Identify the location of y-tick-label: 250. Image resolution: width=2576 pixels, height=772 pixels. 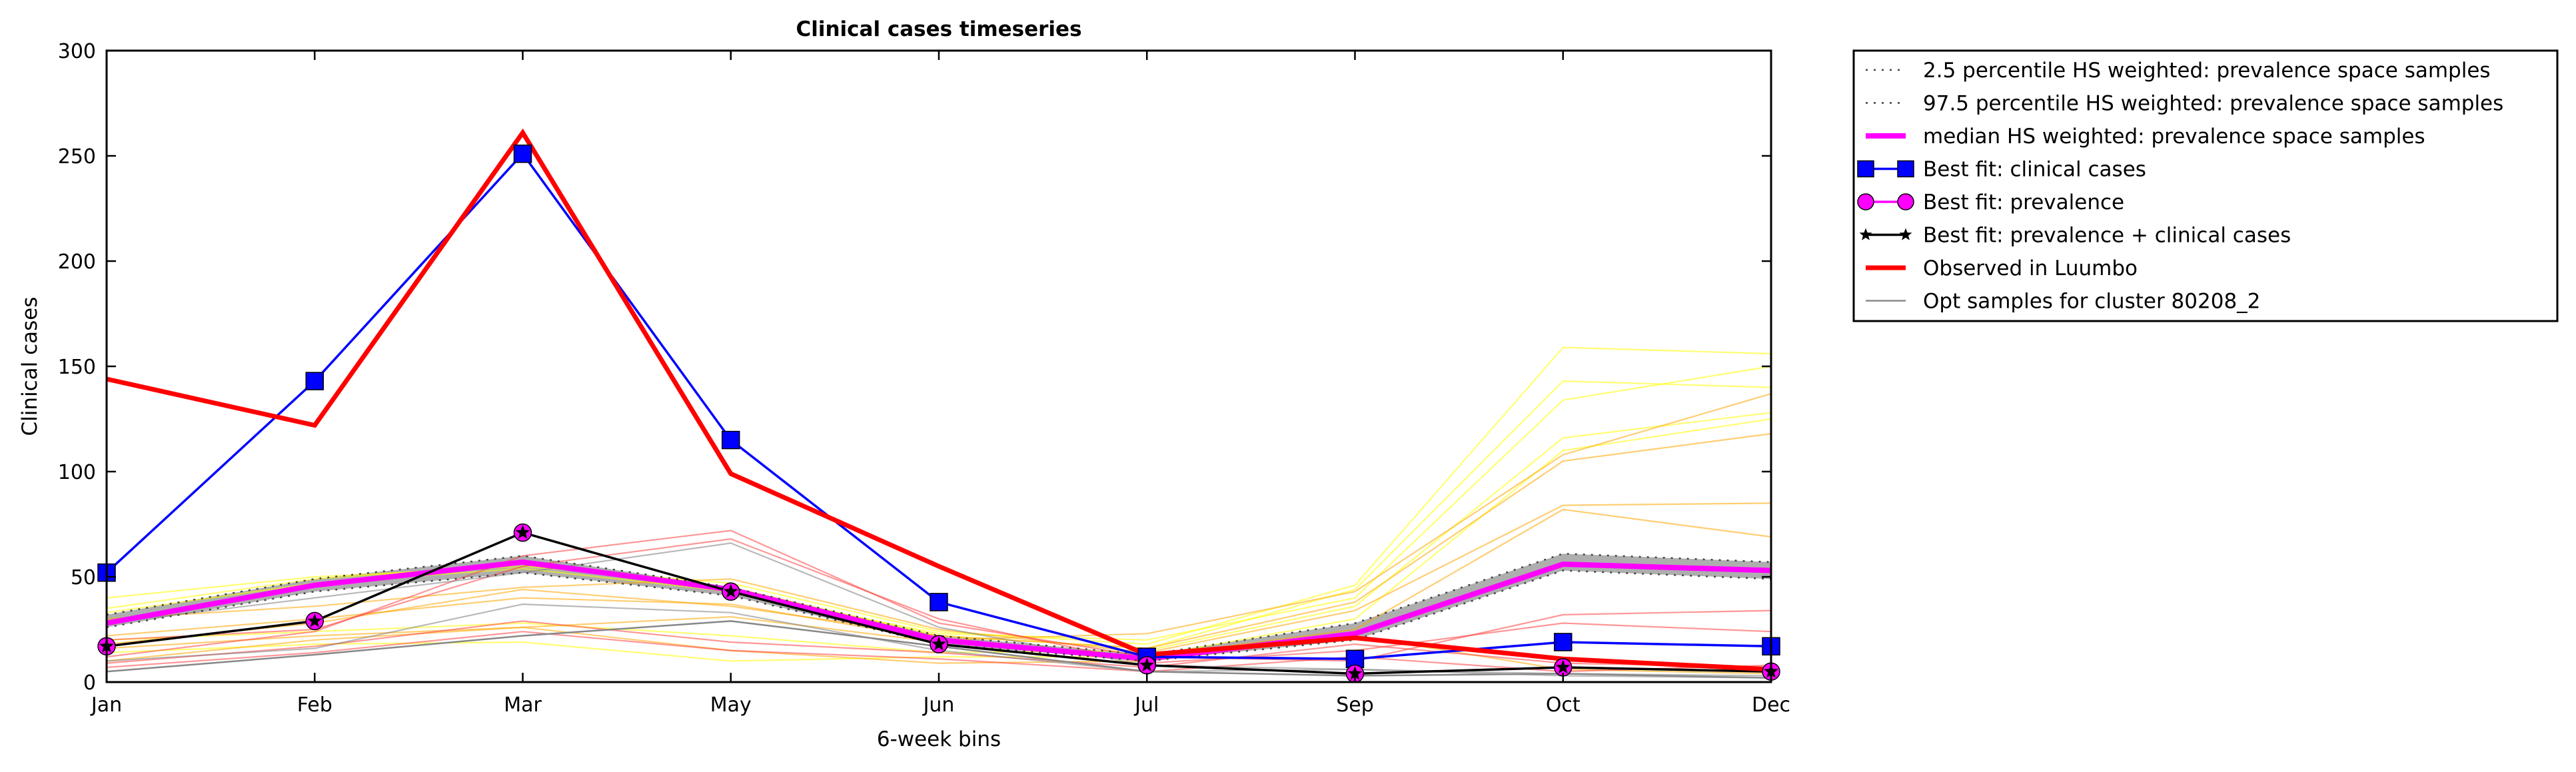
(77, 157).